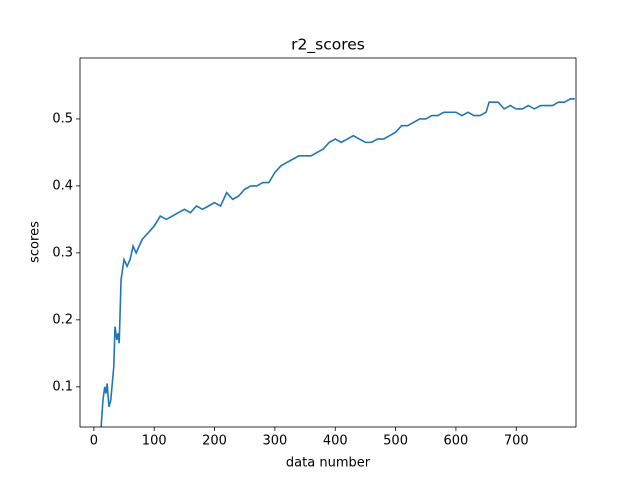 The width and height of the screenshot is (640, 480). I want to click on x-tick-label: 200, so click(214, 441).